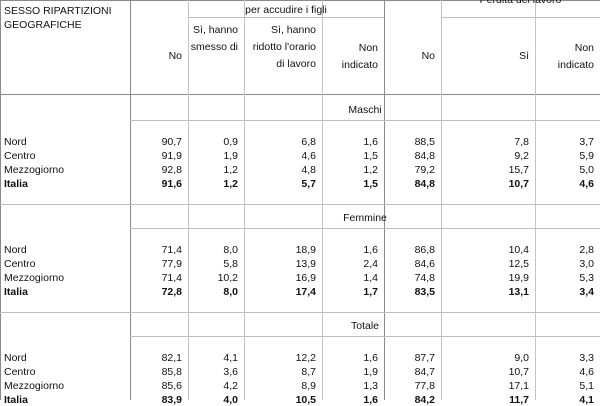 This screenshot has height=406, width=600. I want to click on table-cell: 18,9, so click(305, 250).